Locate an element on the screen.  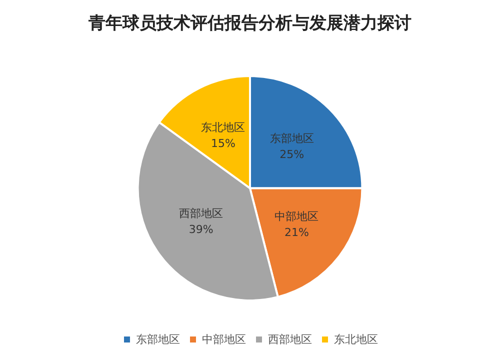
slice-label: 东部地区 is located at coordinates (292, 138).